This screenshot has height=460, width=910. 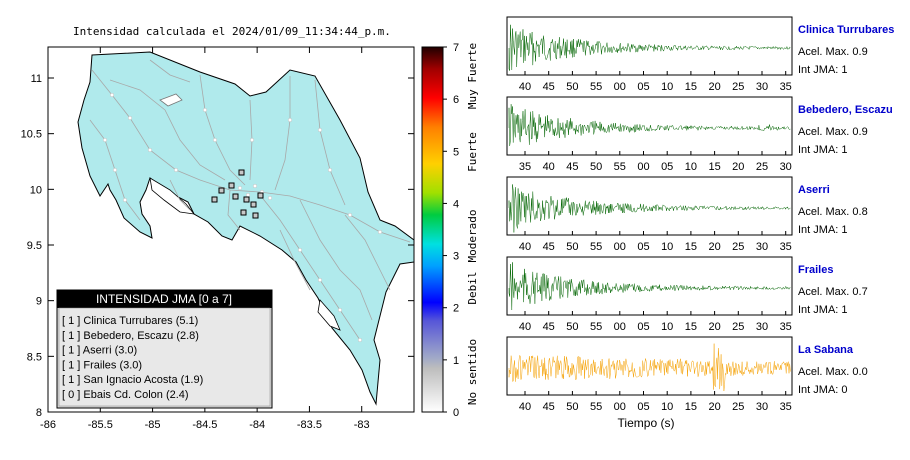 What do you see at coordinates (472, 287) in the screenshot?
I see `colorbar-level-label: Debil` at bounding box center [472, 287].